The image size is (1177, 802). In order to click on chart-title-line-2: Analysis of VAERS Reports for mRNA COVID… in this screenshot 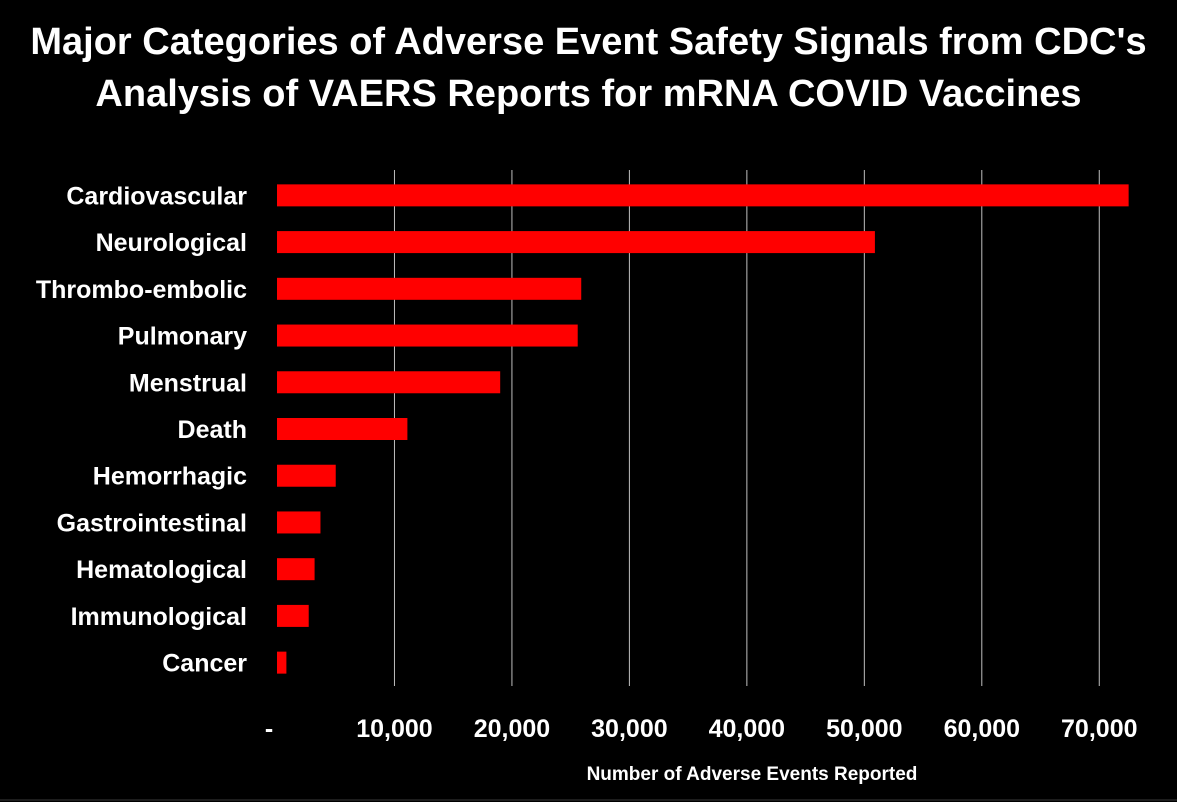, I will do `click(588, 94)`.